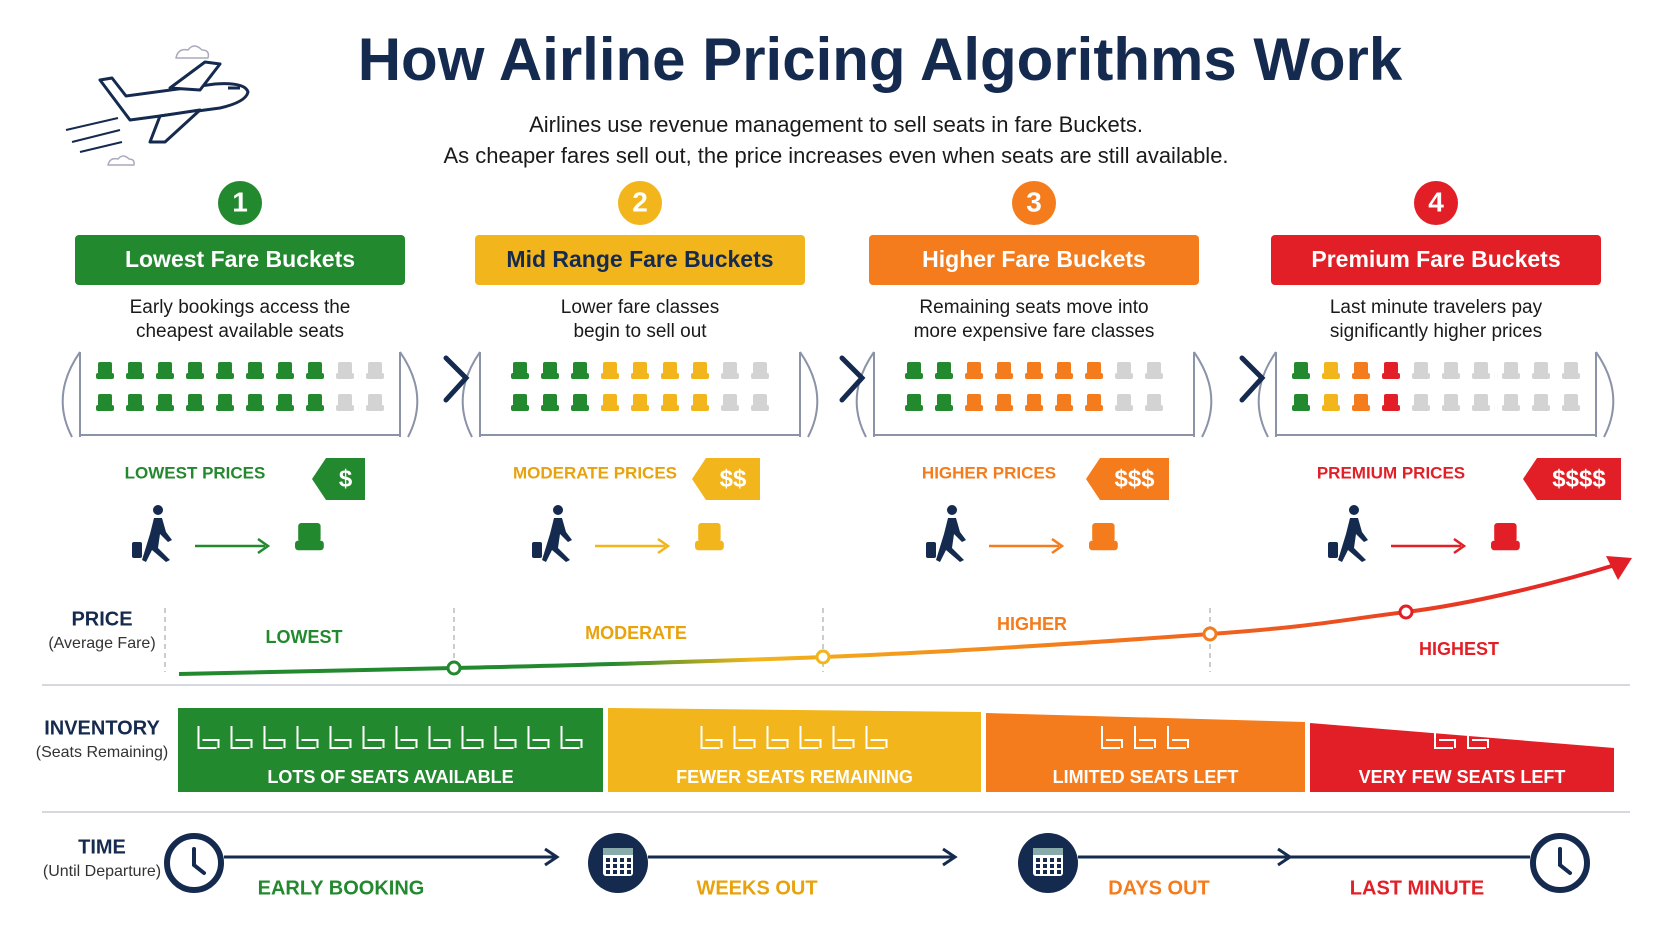  I want to click on inventory-label: VERY FEW SEATS LEFT, so click(1462, 777).